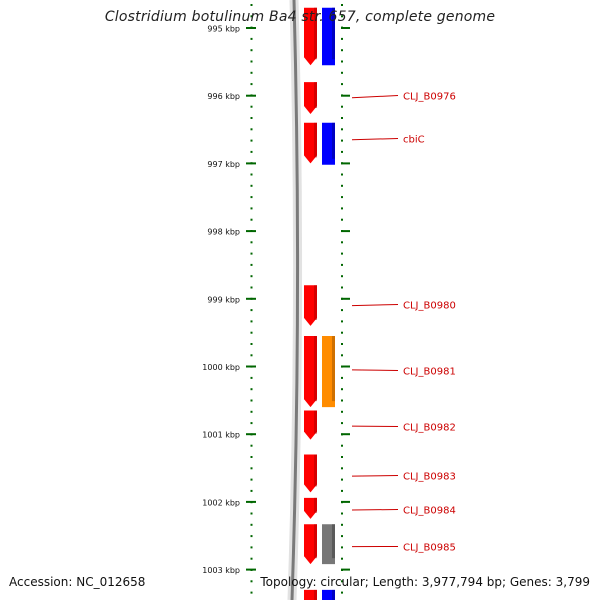 This screenshot has height=604, width=600. I want to click on scale-tick-label: 1000 kbp, so click(221, 367).